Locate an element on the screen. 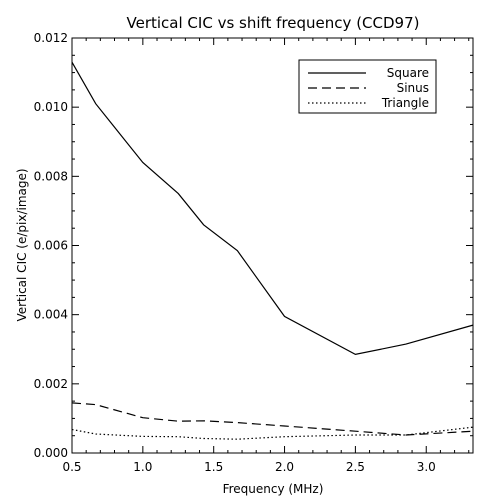  y-tick-label: 0.006 is located at coordinates (51, 246).